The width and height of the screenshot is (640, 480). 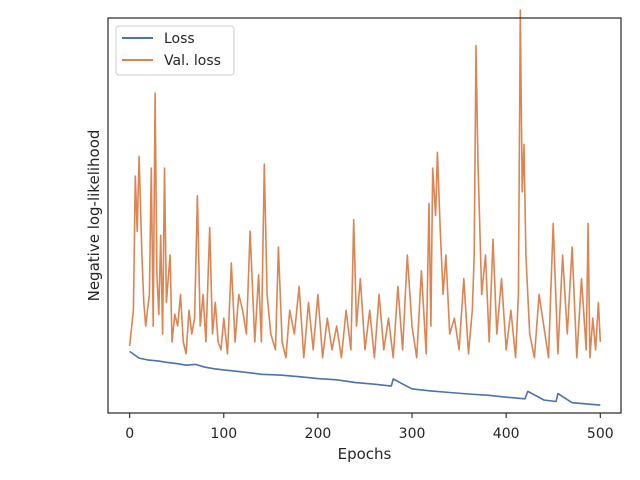 I want to click on x-tick-label: 500, so click(x=600, y=434).